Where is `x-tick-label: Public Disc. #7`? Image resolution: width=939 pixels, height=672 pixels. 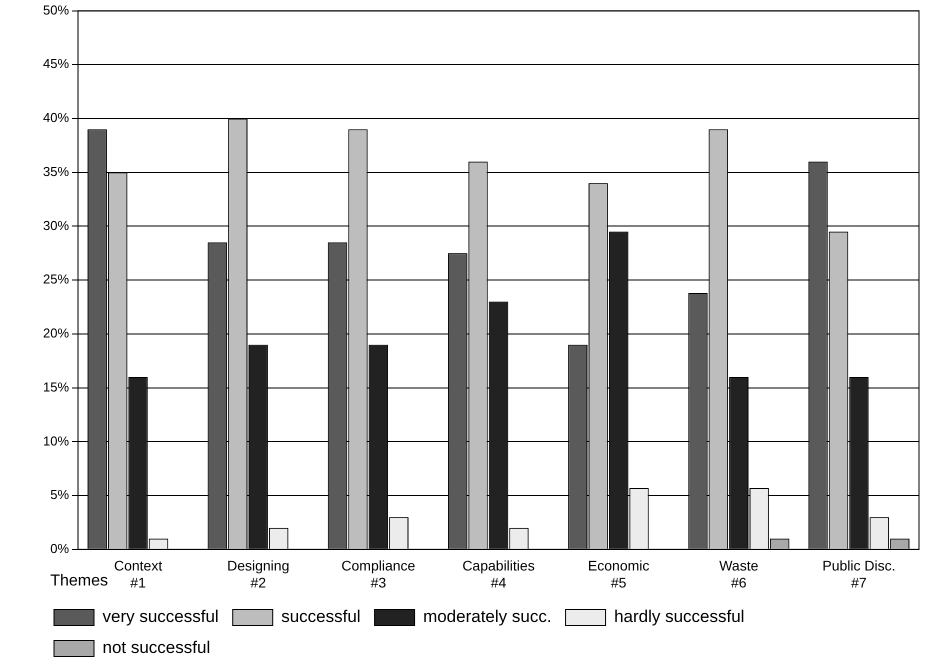
x-tick-label: Public Disc. #7 is located at coordinates (859, 574).